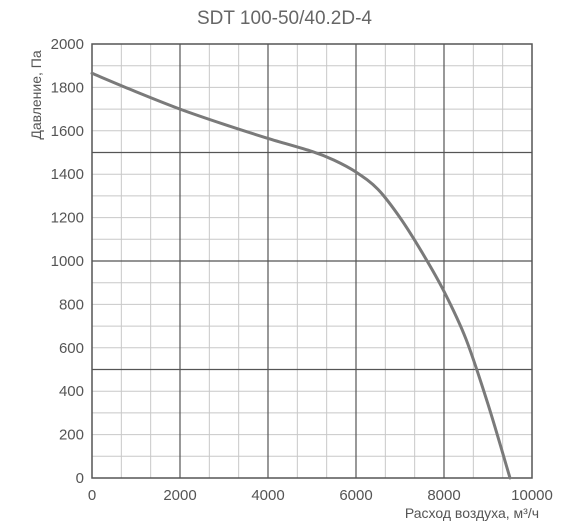  What do you see at coordinates (67, 44) in the screenshot?
I see `y-tick-label: 2000` at bounding box center [67, 44].